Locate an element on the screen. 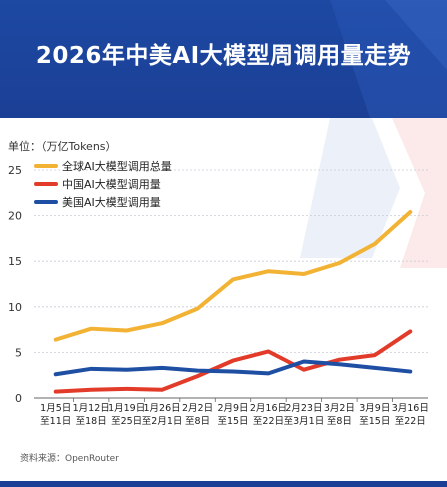  source-note: 资料来源：OpenRouter is located at coordinates (69, 459).